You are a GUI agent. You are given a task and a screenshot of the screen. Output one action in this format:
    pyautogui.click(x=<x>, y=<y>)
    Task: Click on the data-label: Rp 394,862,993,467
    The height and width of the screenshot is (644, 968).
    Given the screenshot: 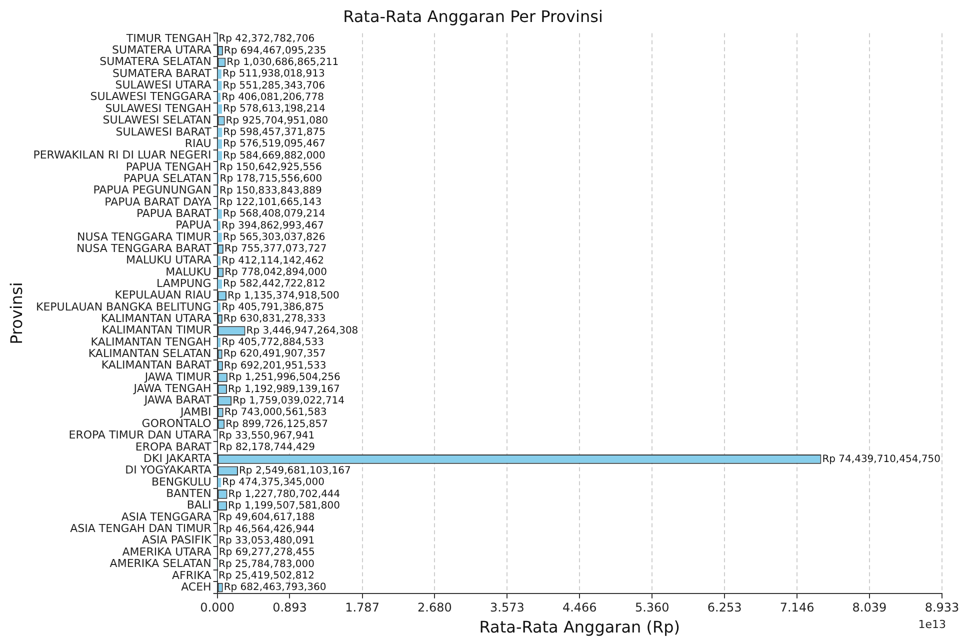 What is the action you would take?
    pyautogui.click(x=273, y=226)
    